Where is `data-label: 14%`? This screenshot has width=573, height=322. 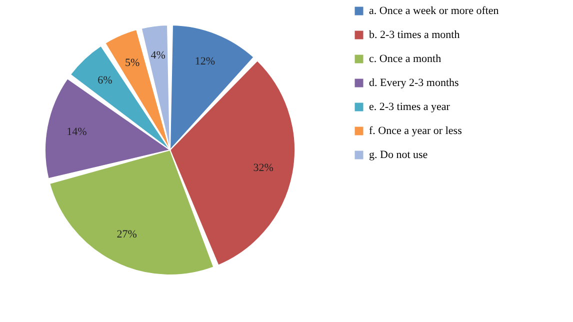
data-label: 14% is located at coordinates (76, 132).